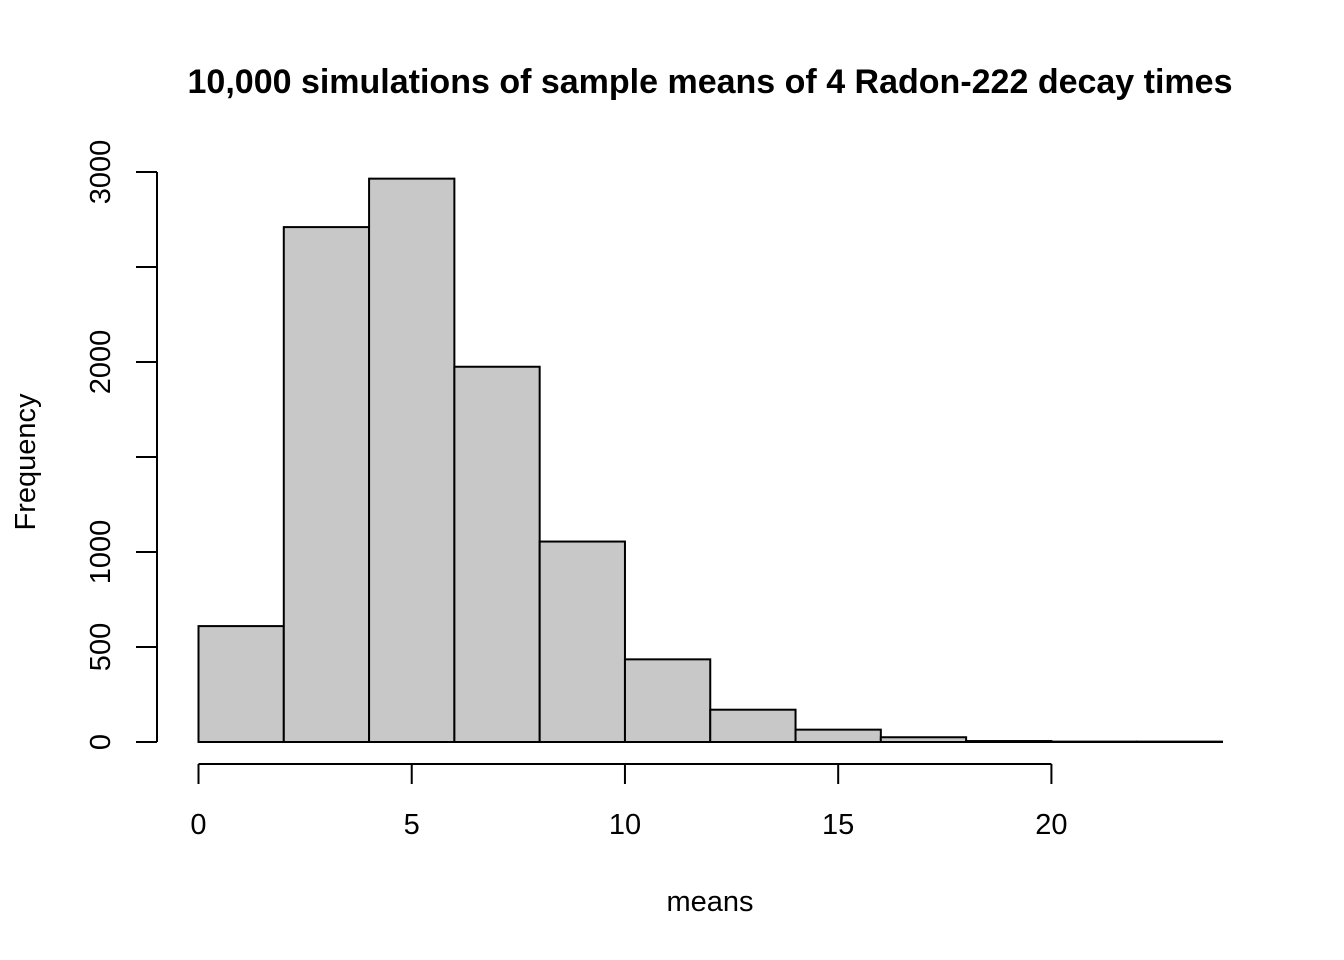 This screenshot has height=960, width=1344. What do you see at coordinates (625, 825) in the screenshot?
I see `x-tick-label: 10` at bounding box center [625, 825].